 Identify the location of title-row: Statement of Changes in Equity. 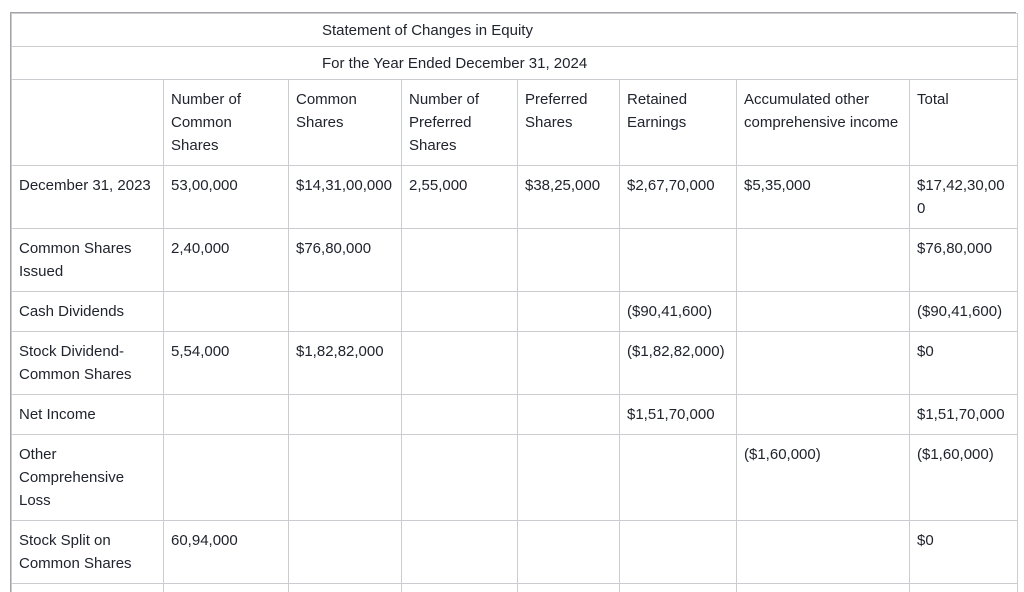
(514, 30).